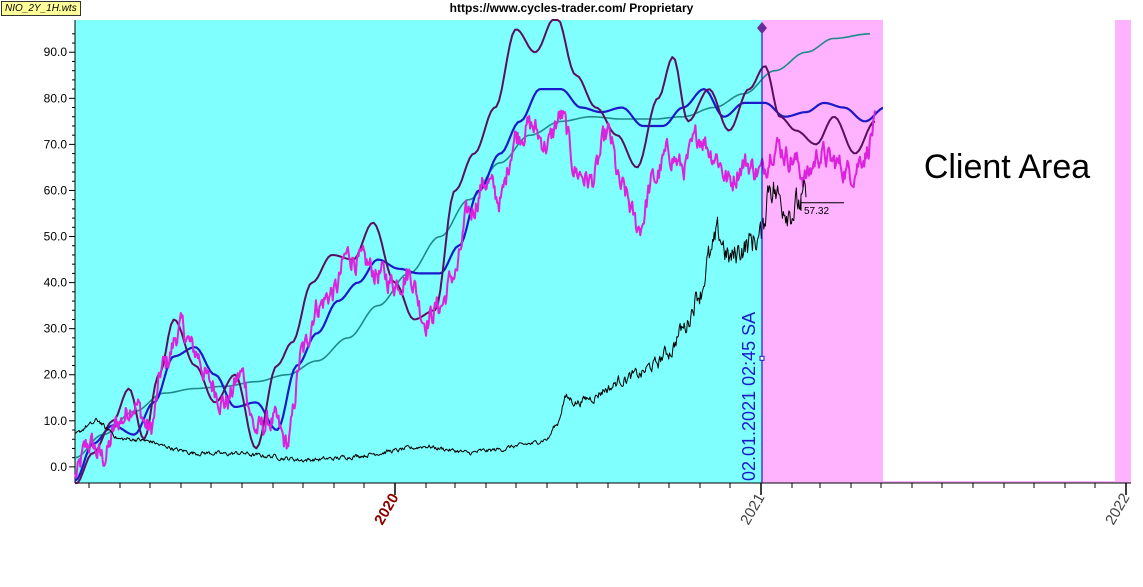 This screenshot has width=1143, height=587. Describe the element at coordinates (762, 358) in the screenshot. I see `cursor-handle` at that location.